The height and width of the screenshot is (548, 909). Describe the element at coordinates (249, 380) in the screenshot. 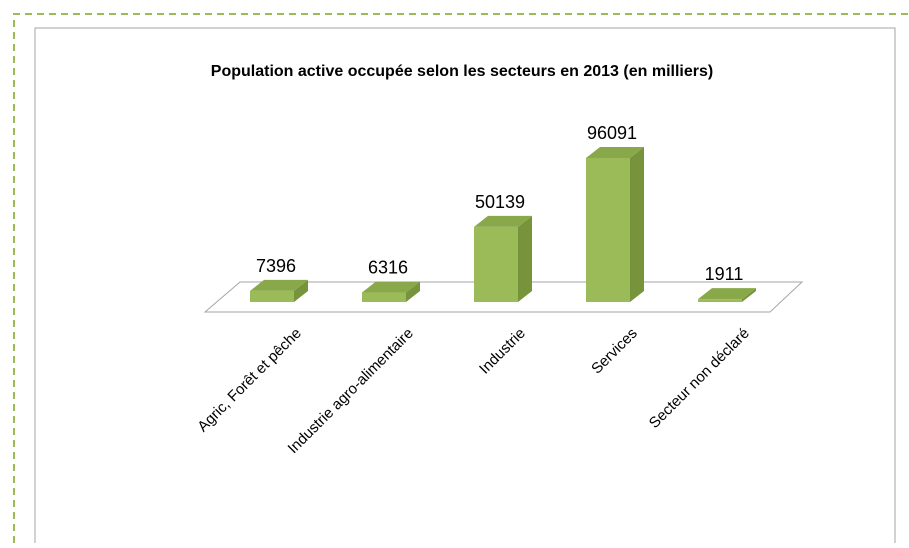

I see `x-tick-label: Agric, Forêt et pêche` at that location.